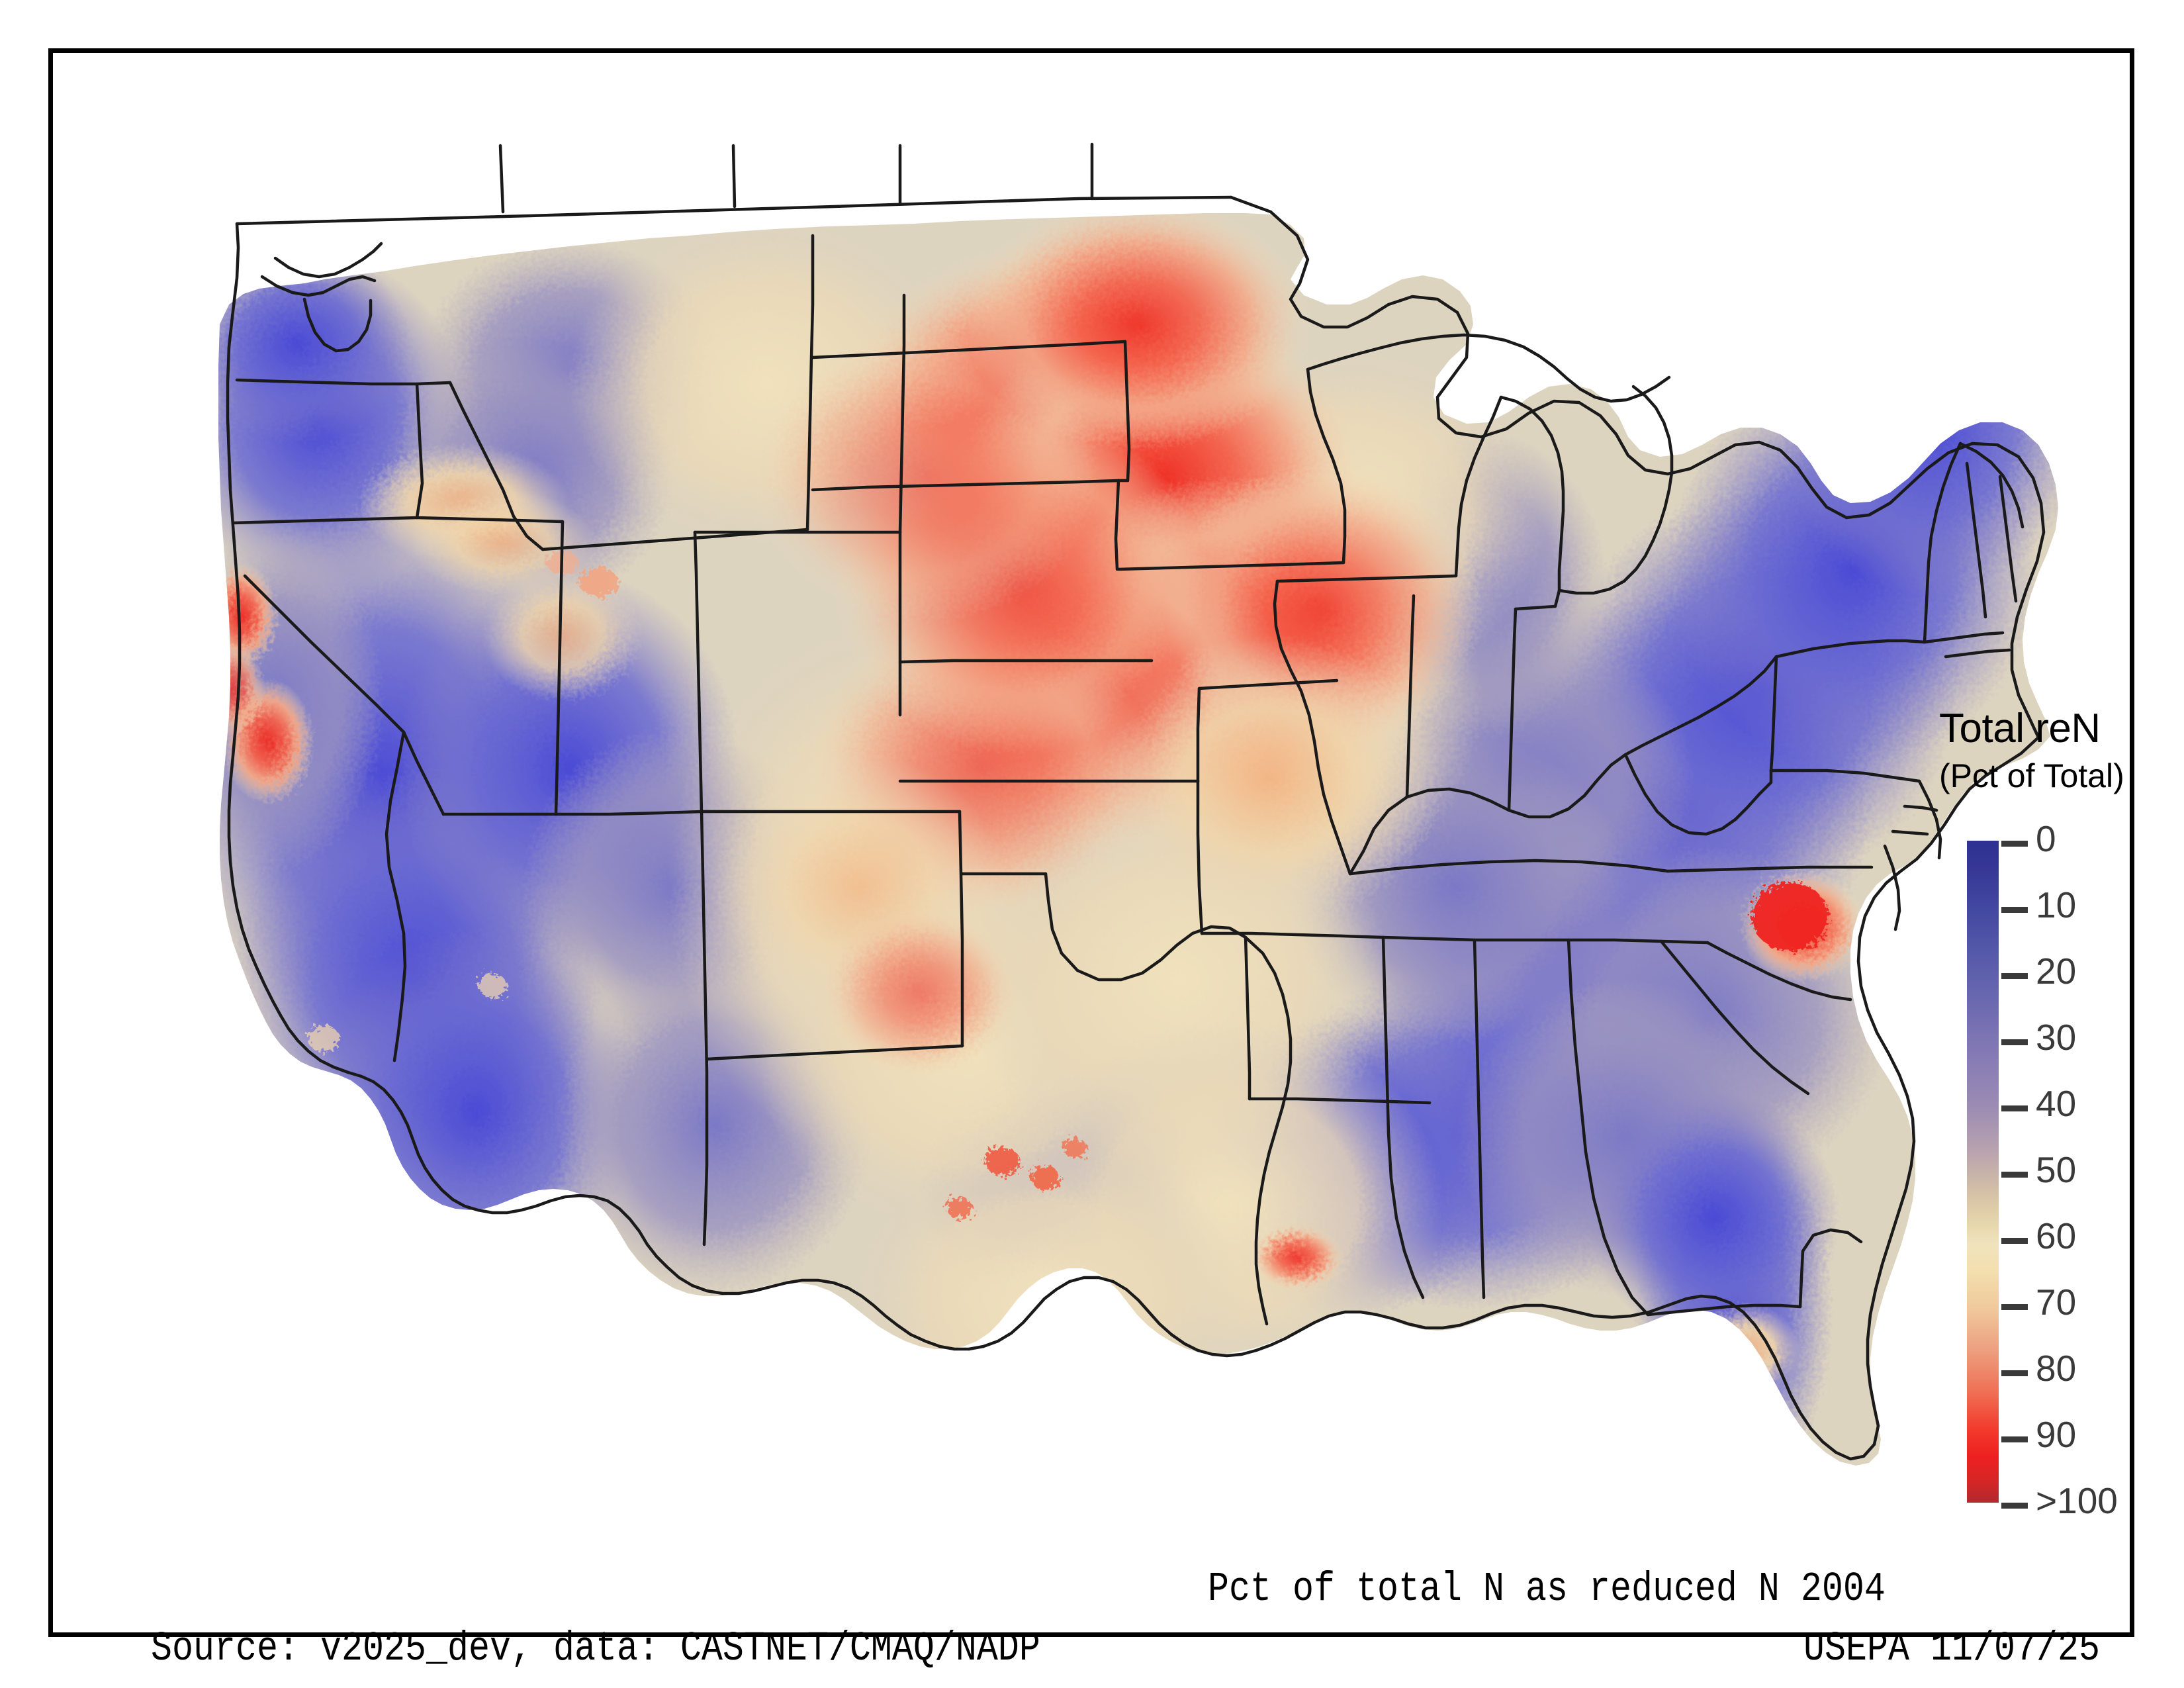 This screenshot has width=2184, height=1688. What do you see at coordinates (2056, 1169) in the screenshot?
I see `colorbar-label-50: 50` at bounding box center [2056, 1169].